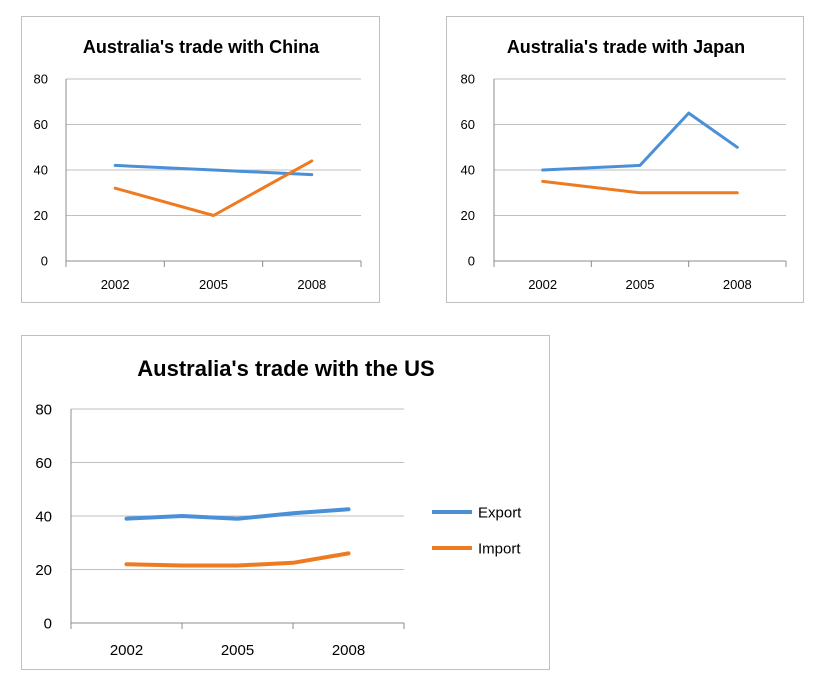  What do you see at coordinates (41, 79) in the screenshot?
I see `china-y-tick-label: 80` at bounding box center [41, 79].